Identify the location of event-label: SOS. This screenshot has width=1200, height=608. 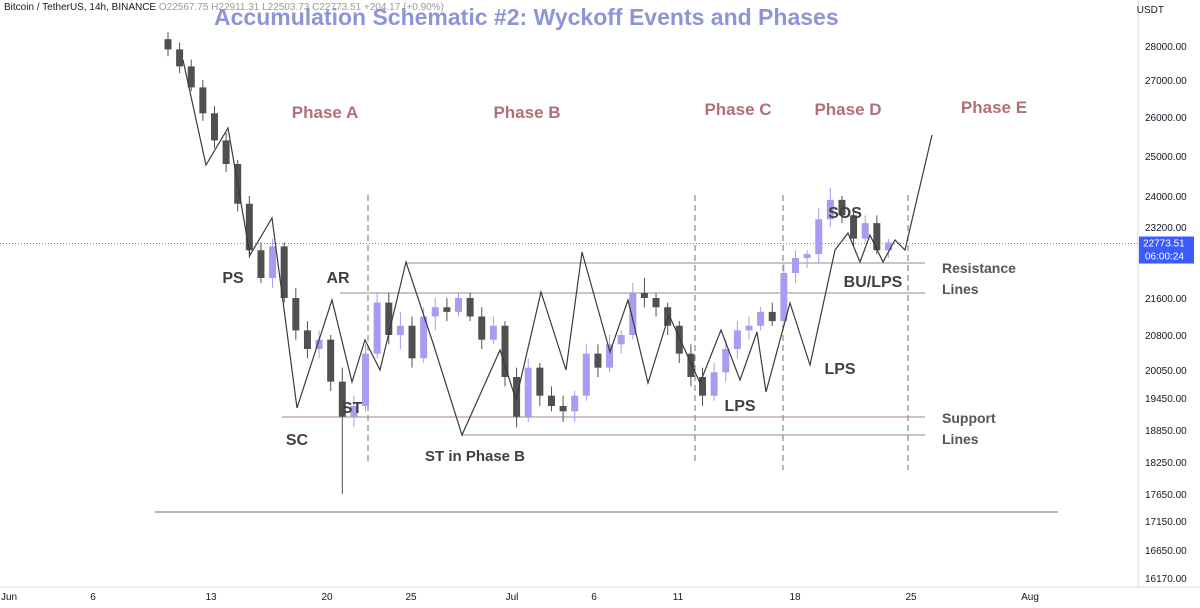
(845, 213).